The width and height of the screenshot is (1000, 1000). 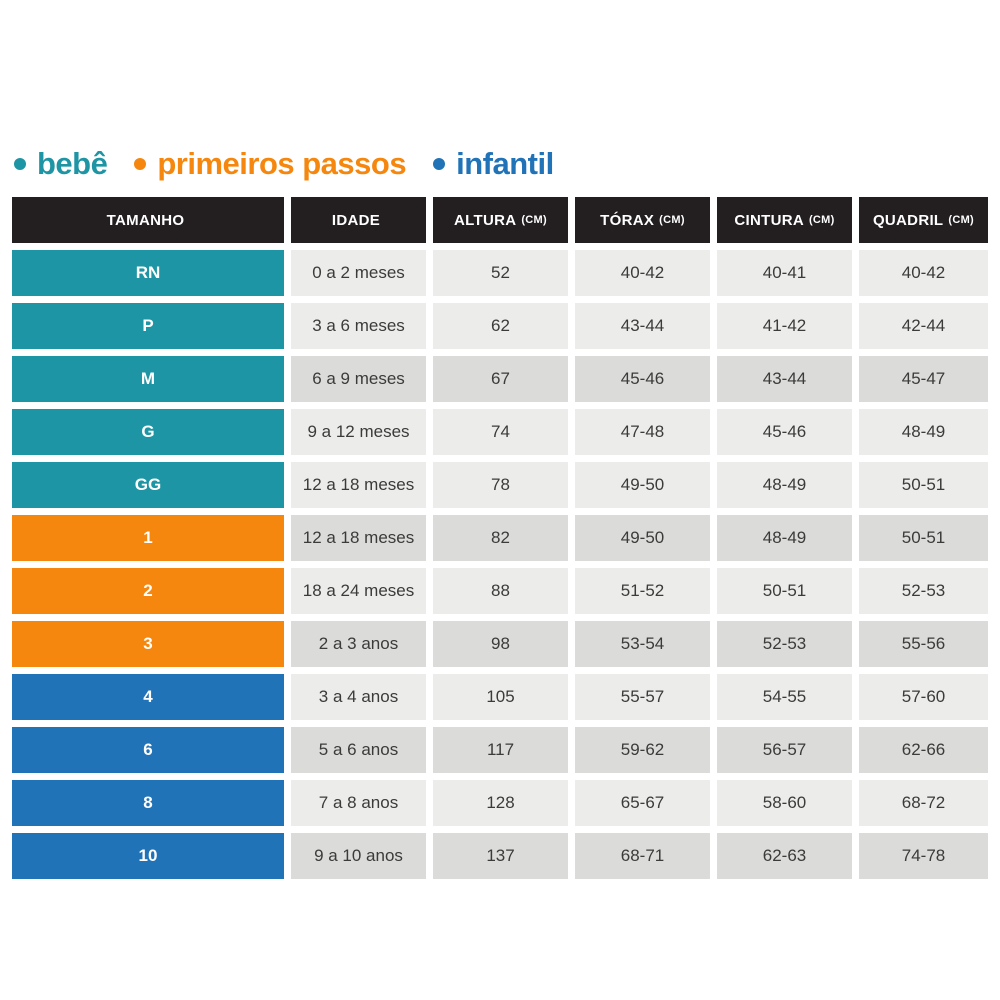 What do you see at coordinates (358, 379) in the screenshot?
I see `age-cell: 6 a 9 meses` at bounding box center [358, 379].